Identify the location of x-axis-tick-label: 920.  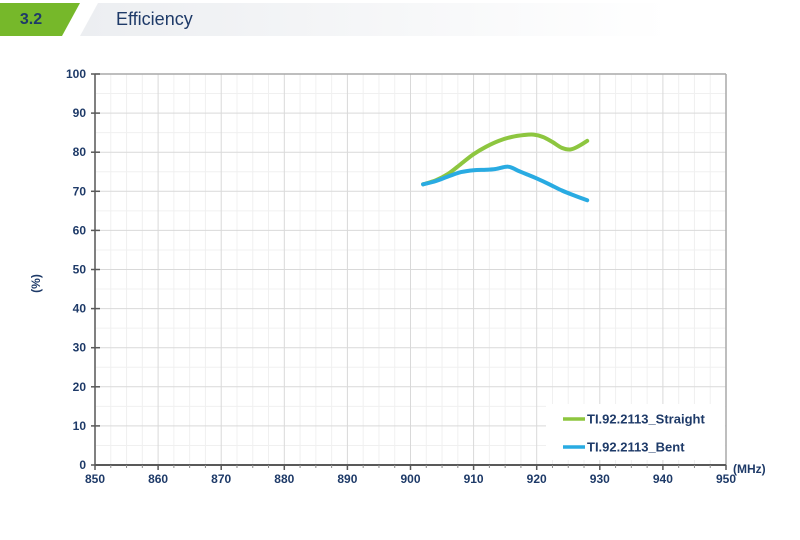
(537, 479).